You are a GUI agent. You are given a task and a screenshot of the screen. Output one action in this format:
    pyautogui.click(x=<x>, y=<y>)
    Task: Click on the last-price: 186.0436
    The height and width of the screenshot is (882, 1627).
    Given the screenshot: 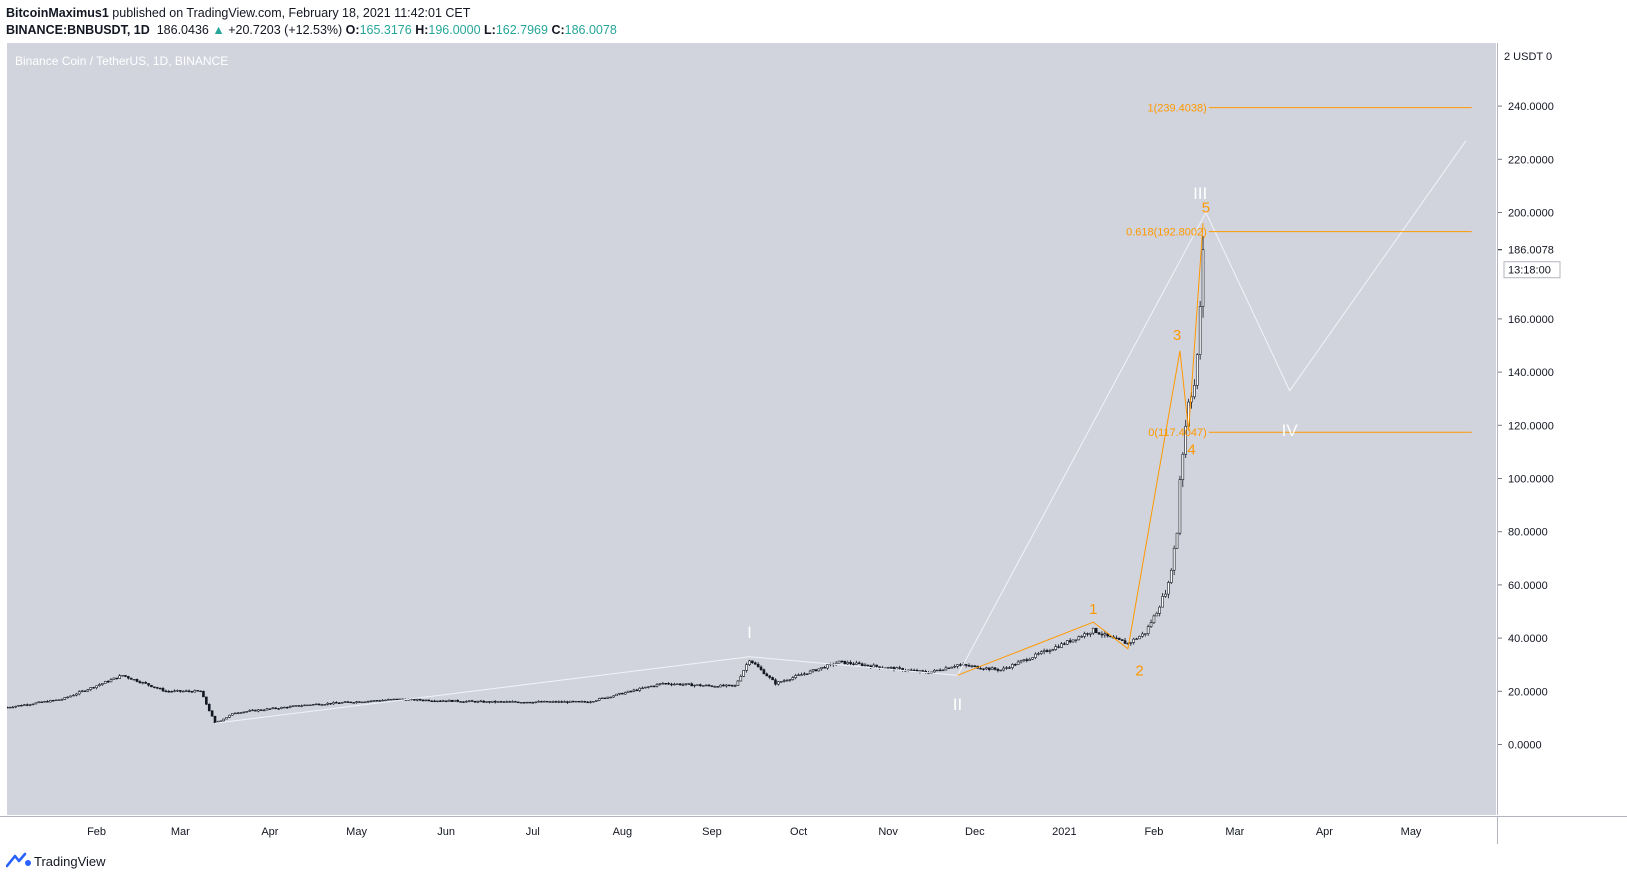 What is the action you would take?
    pyautogui.click(x=182, y=30)
    